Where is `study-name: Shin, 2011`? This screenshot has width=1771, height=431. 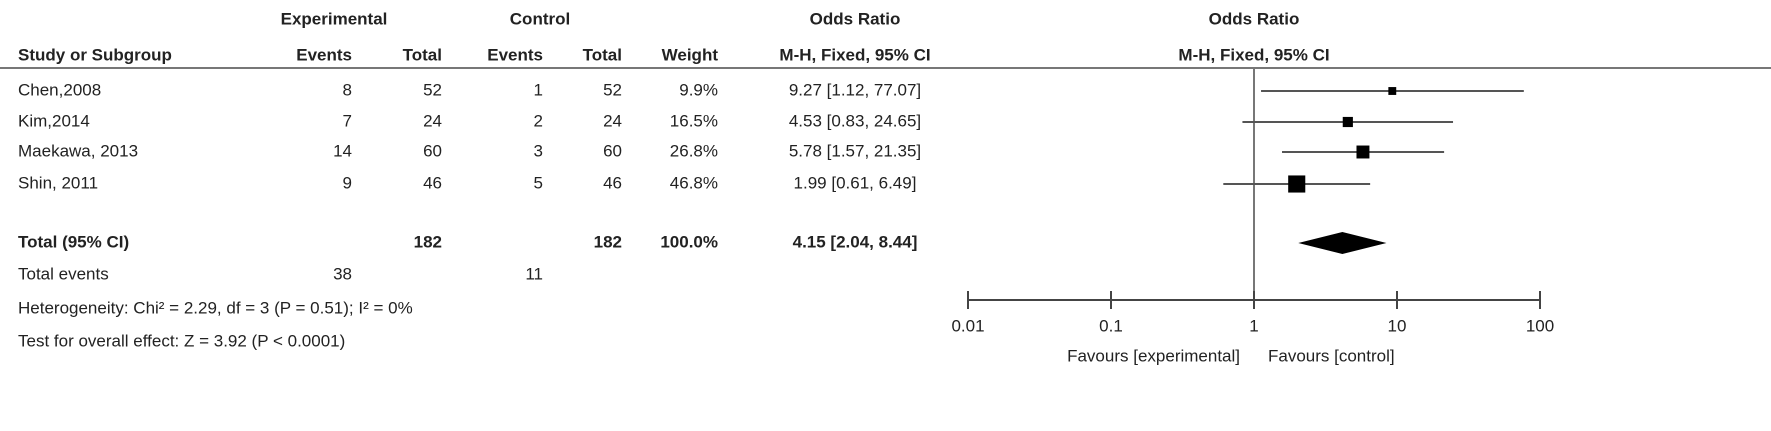
study-name: Shin, 2011 is located at coordinates (58, 182).